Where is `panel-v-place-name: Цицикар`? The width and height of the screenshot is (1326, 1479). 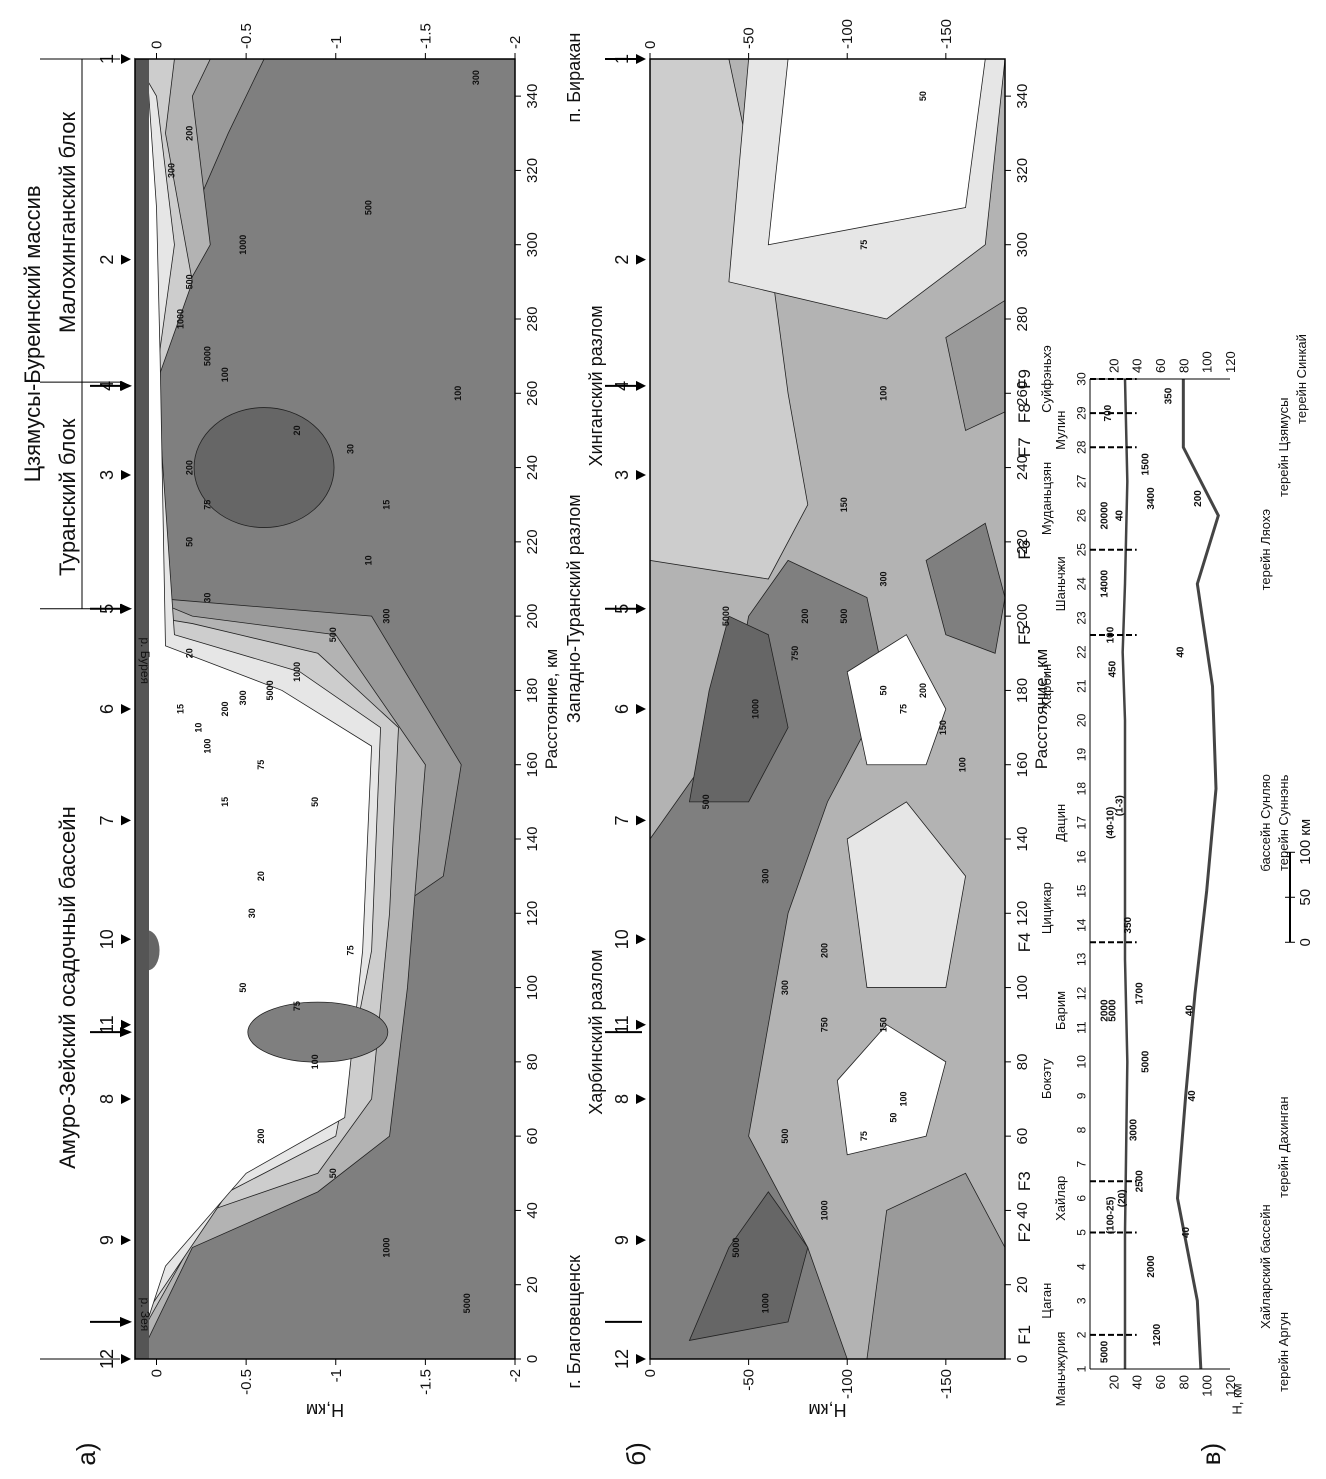
panel-v-place-name: Цицикар is located at coordinates (1046, 908).